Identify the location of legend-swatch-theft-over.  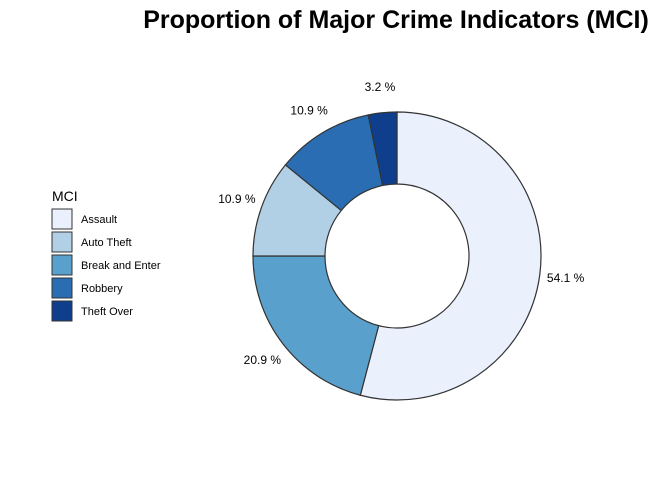
(62, 311).